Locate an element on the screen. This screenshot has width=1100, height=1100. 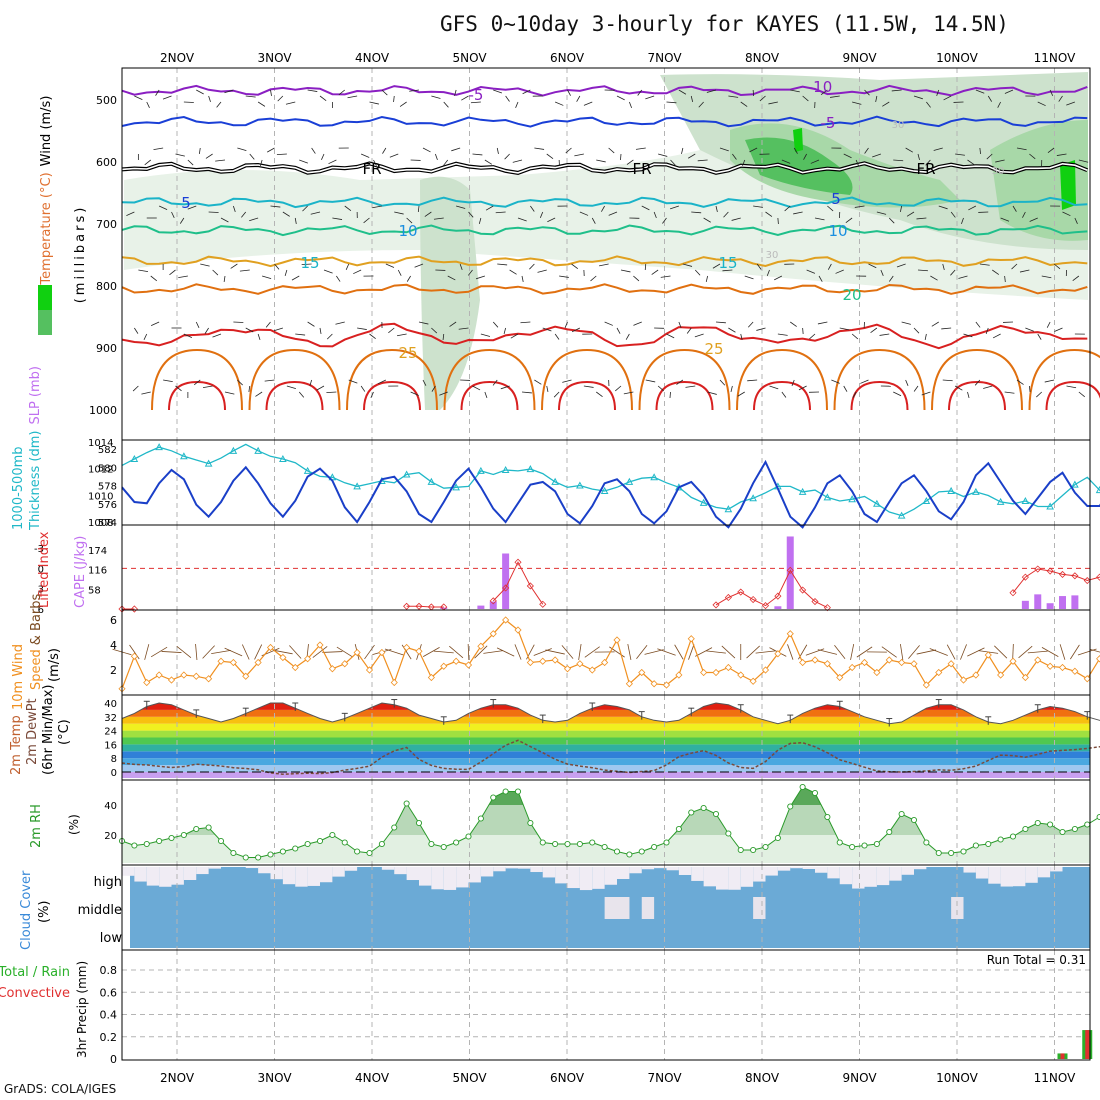
contour-label-17: 30 is located at coordinates (998, 171).